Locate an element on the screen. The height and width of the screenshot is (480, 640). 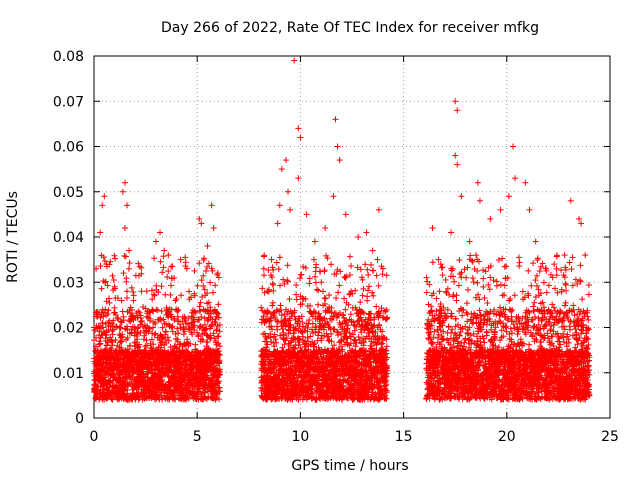
x-tick-label: 10 is located at coordinates (300, 437).